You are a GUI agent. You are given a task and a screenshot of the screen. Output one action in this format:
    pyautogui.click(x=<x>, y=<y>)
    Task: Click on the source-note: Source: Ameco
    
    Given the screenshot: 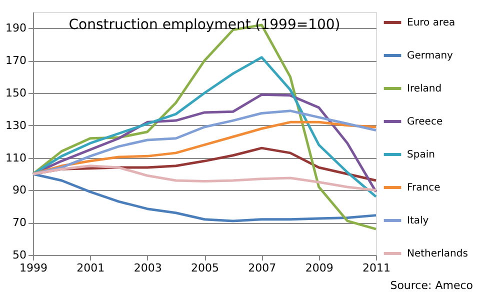 What is the action you would take?
    pyautogui.click(x=432, y=285)
    